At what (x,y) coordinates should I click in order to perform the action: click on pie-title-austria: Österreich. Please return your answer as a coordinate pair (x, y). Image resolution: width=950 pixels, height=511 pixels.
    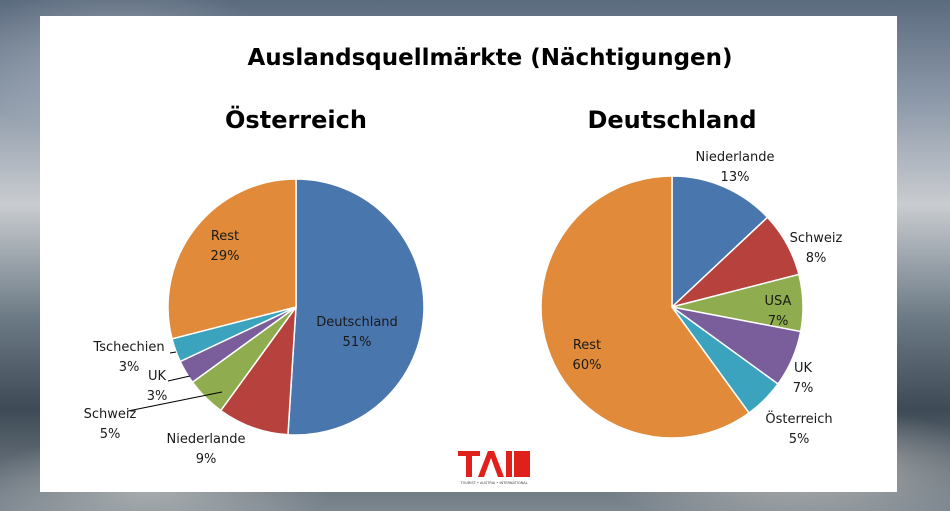
    Looking at the image, I should click on (296, 119).